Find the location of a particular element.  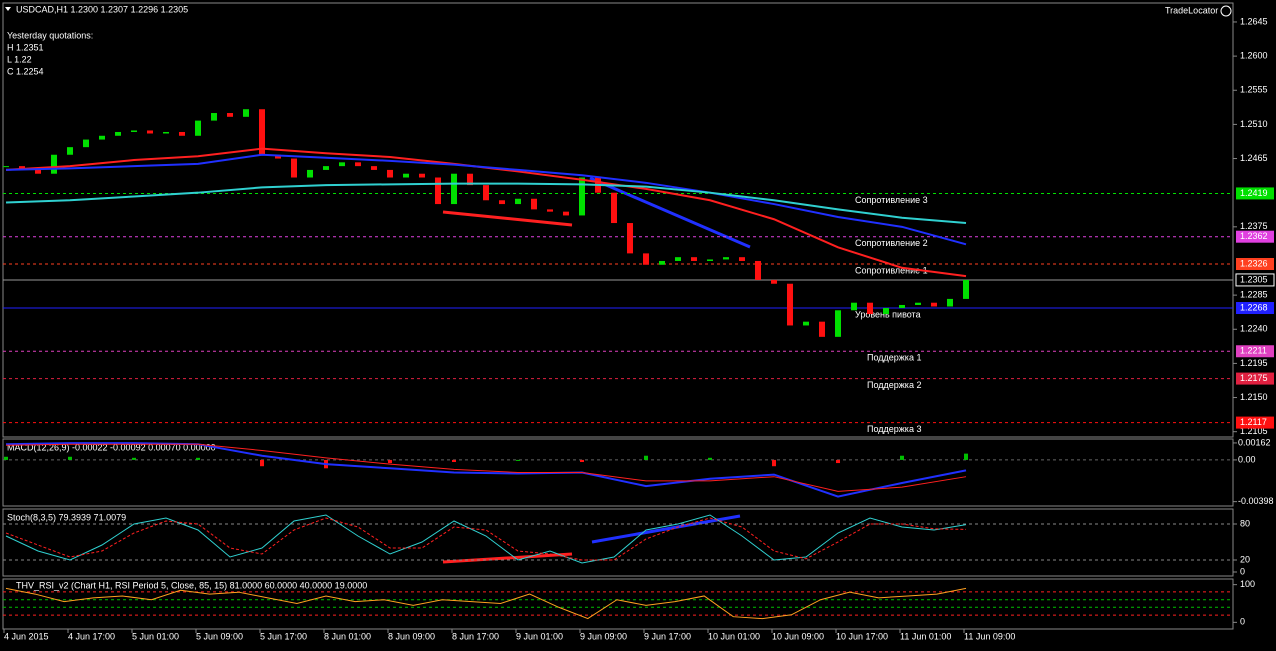

stoch-main is located at coordinates (486, 539).